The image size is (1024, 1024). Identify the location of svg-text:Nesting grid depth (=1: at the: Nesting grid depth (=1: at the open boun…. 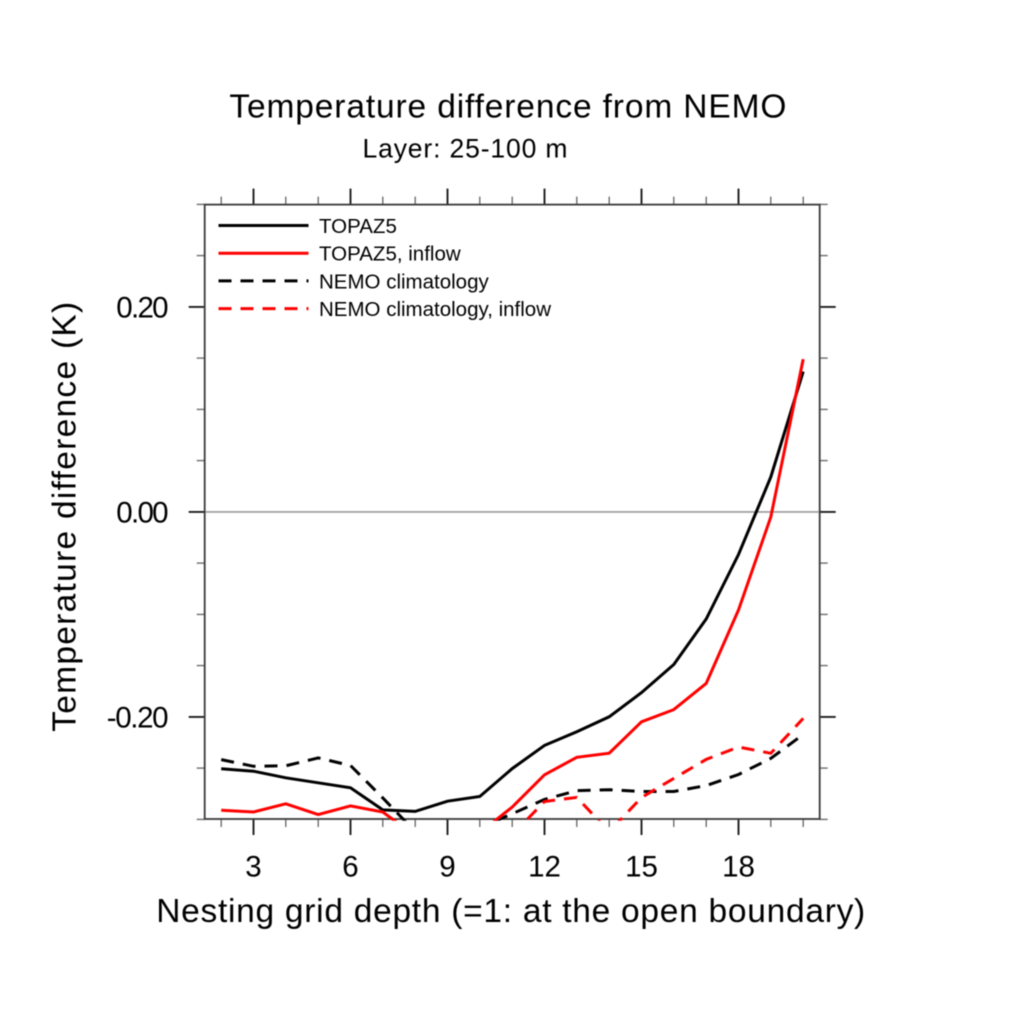
(510, 911).